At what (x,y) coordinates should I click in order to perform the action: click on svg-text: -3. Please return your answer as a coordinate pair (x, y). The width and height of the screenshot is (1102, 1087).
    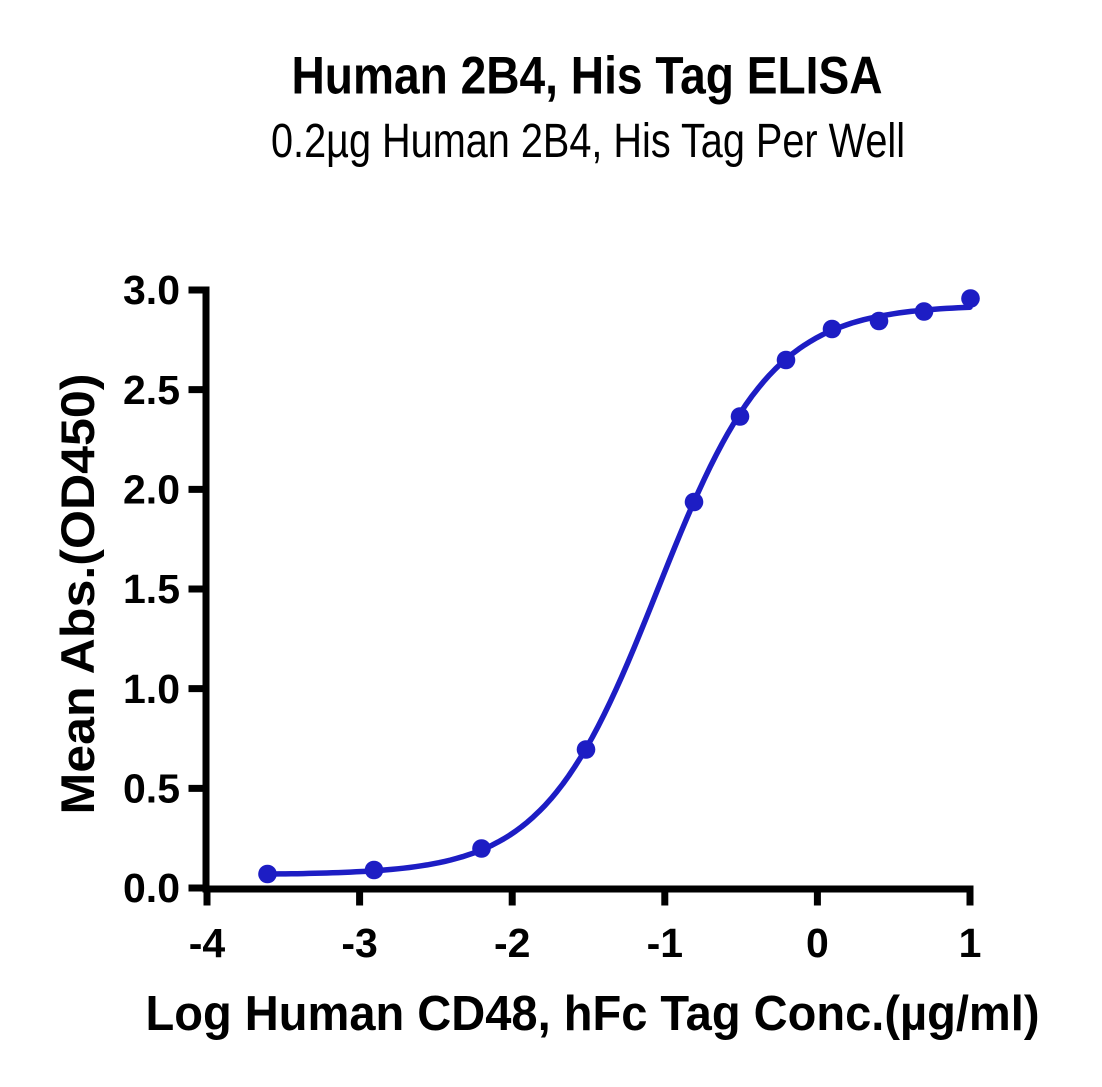
    Looking at the image, I should click on (359, 943).